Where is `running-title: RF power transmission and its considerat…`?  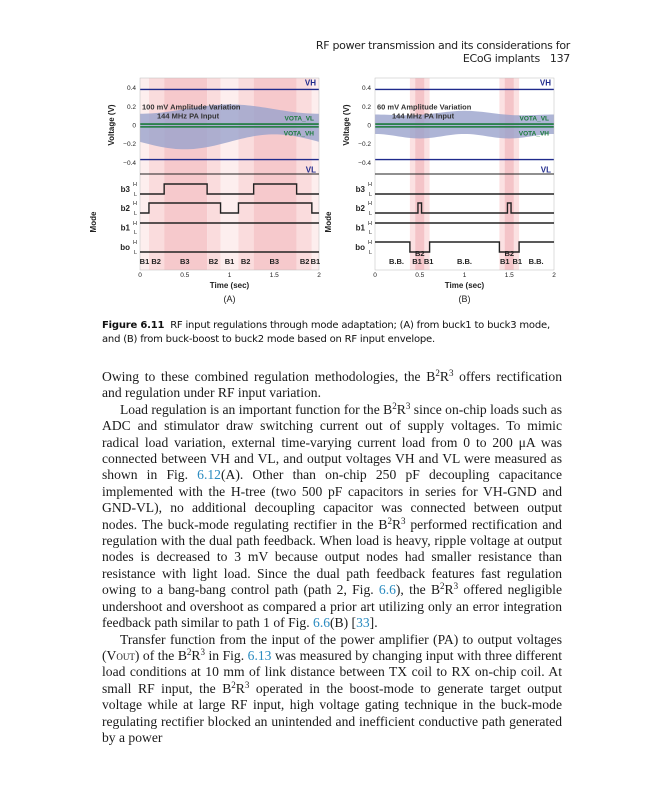 running-title: RF power transmission and its considerat… is located at coordinates (442, 52).